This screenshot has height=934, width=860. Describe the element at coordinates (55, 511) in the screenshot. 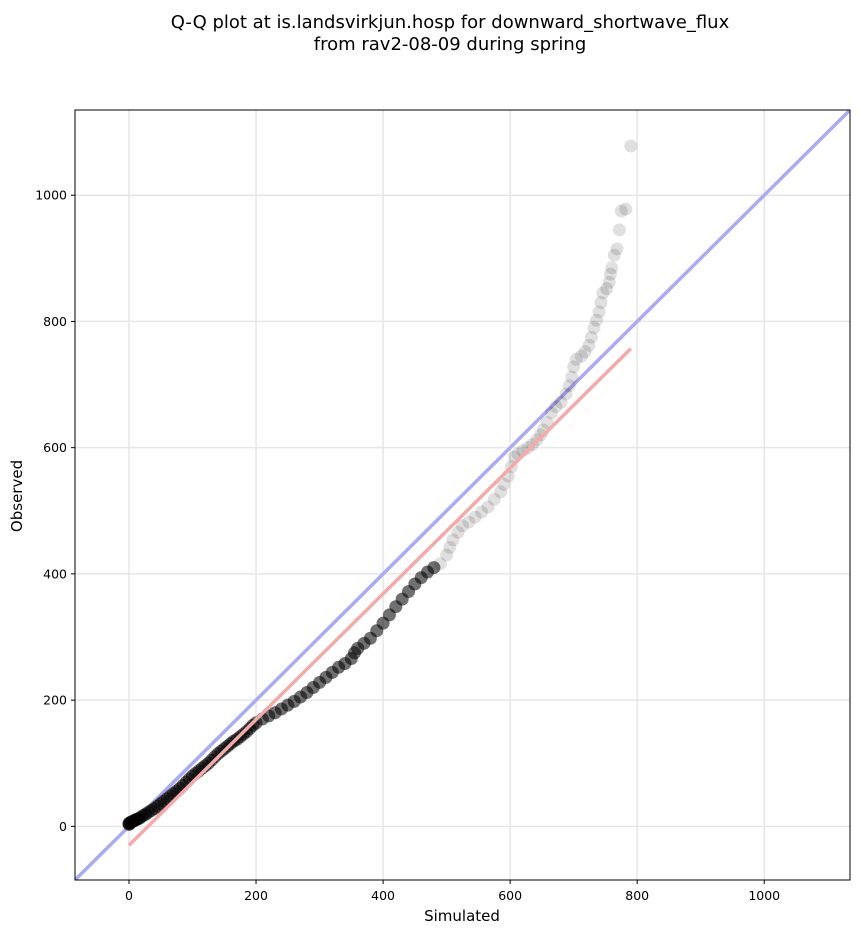

I see `y-axis-ticks: 0 200 400 600 800 1000` at that location.